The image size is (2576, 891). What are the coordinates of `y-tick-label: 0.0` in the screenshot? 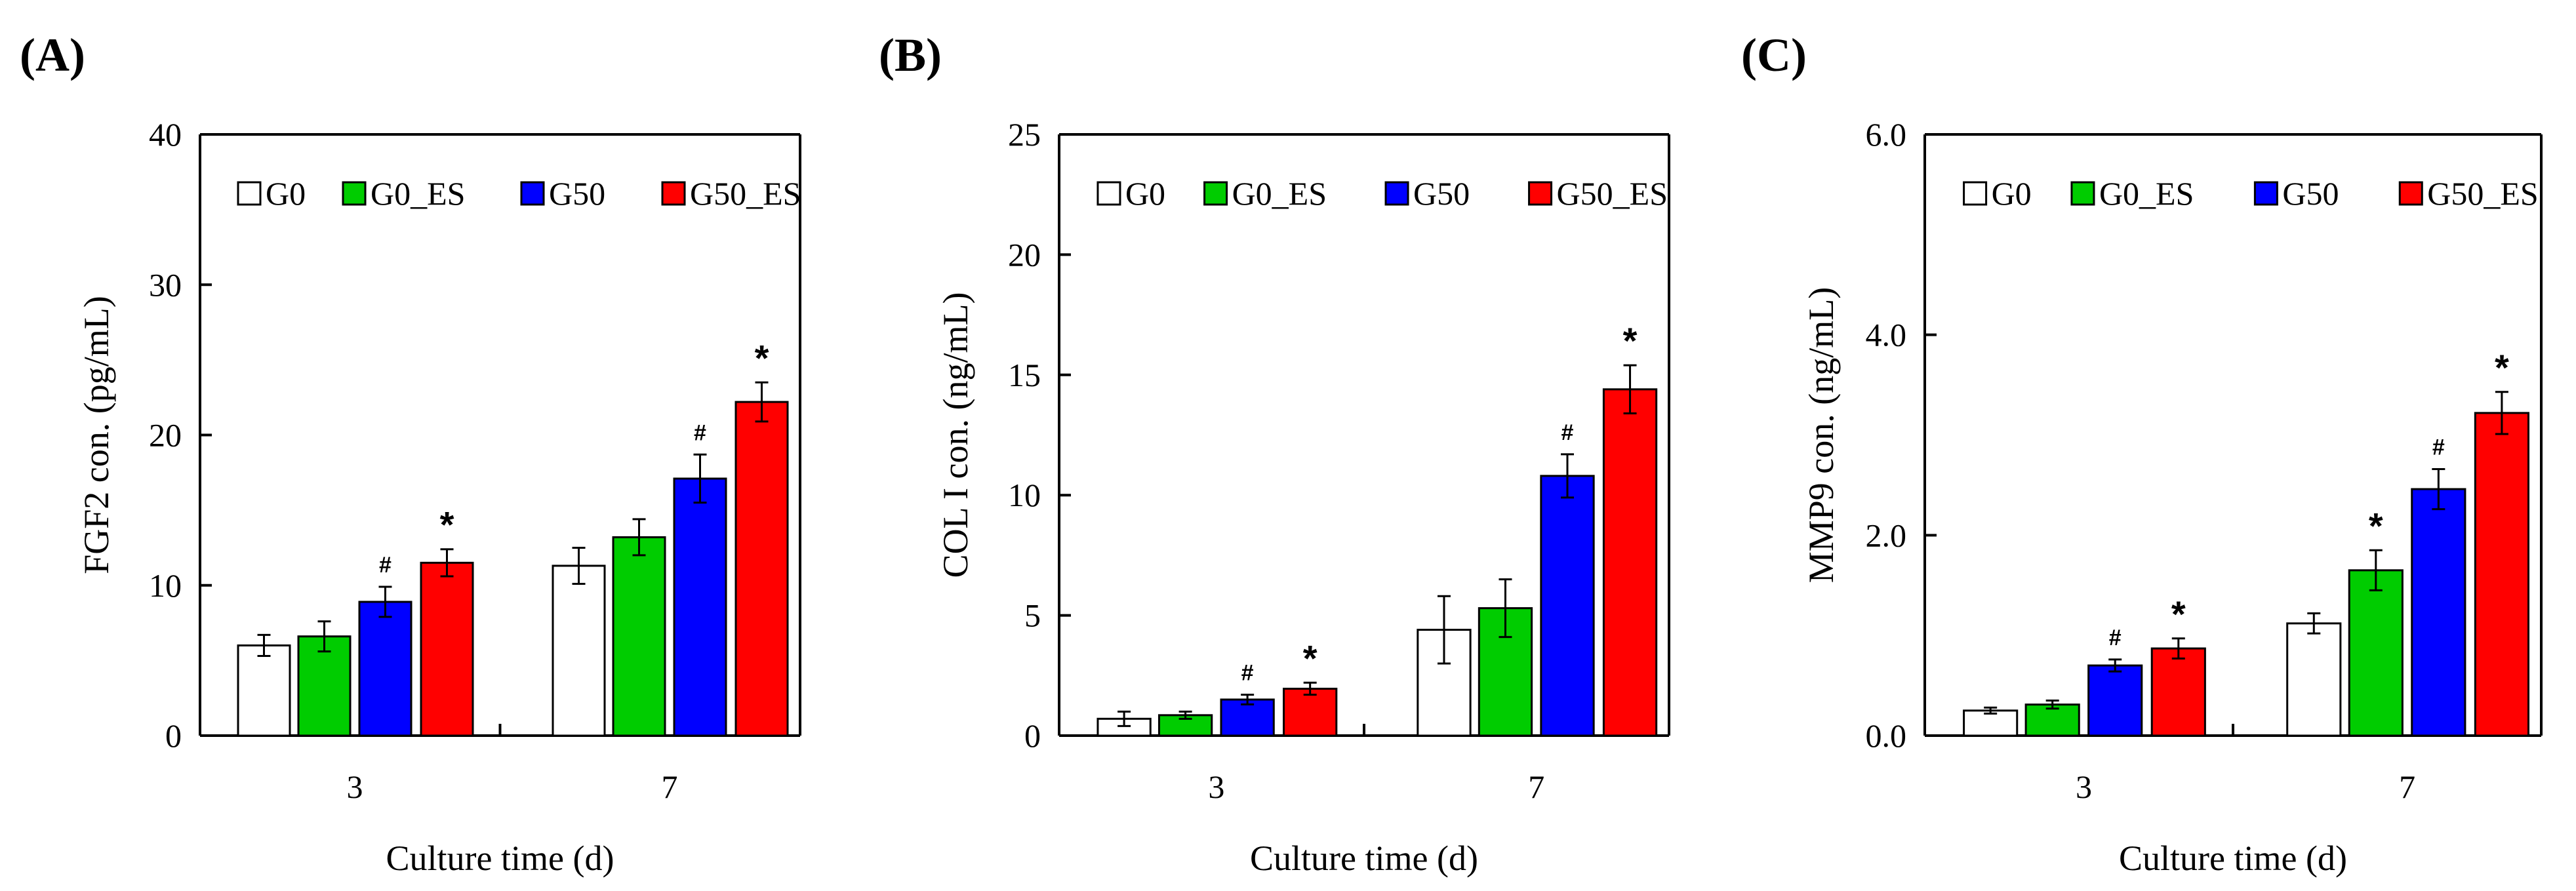 It's located at (1886, 735).